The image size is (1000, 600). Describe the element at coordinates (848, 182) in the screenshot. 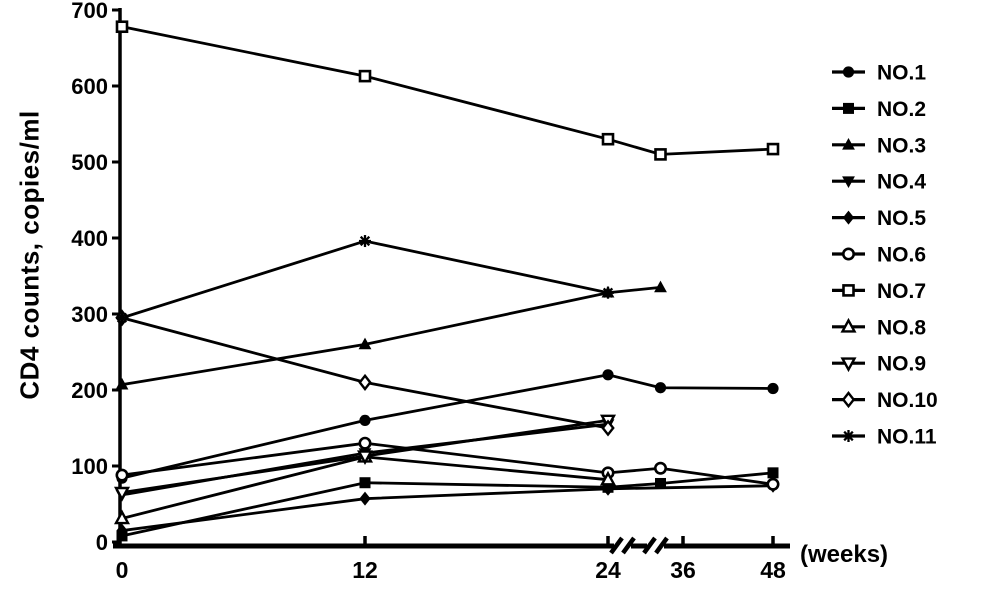

I see `legend-marker-NO.4` at that location.